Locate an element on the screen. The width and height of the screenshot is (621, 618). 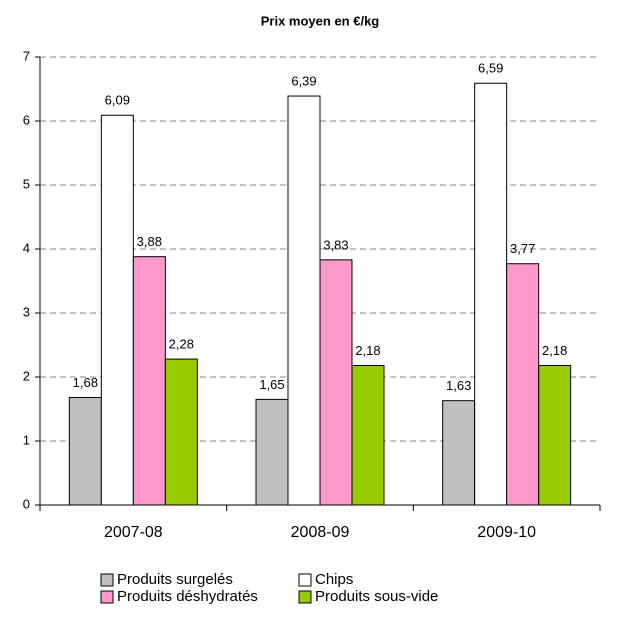
value-label: 6,59 is located at coordinates (490, 68).